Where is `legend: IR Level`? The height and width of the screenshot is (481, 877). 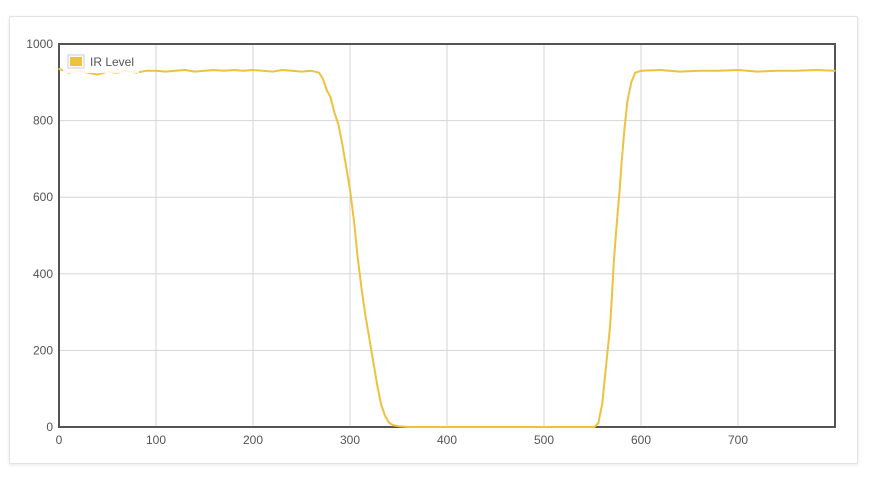 legend: IR Level is located at coordinates (101, 62).